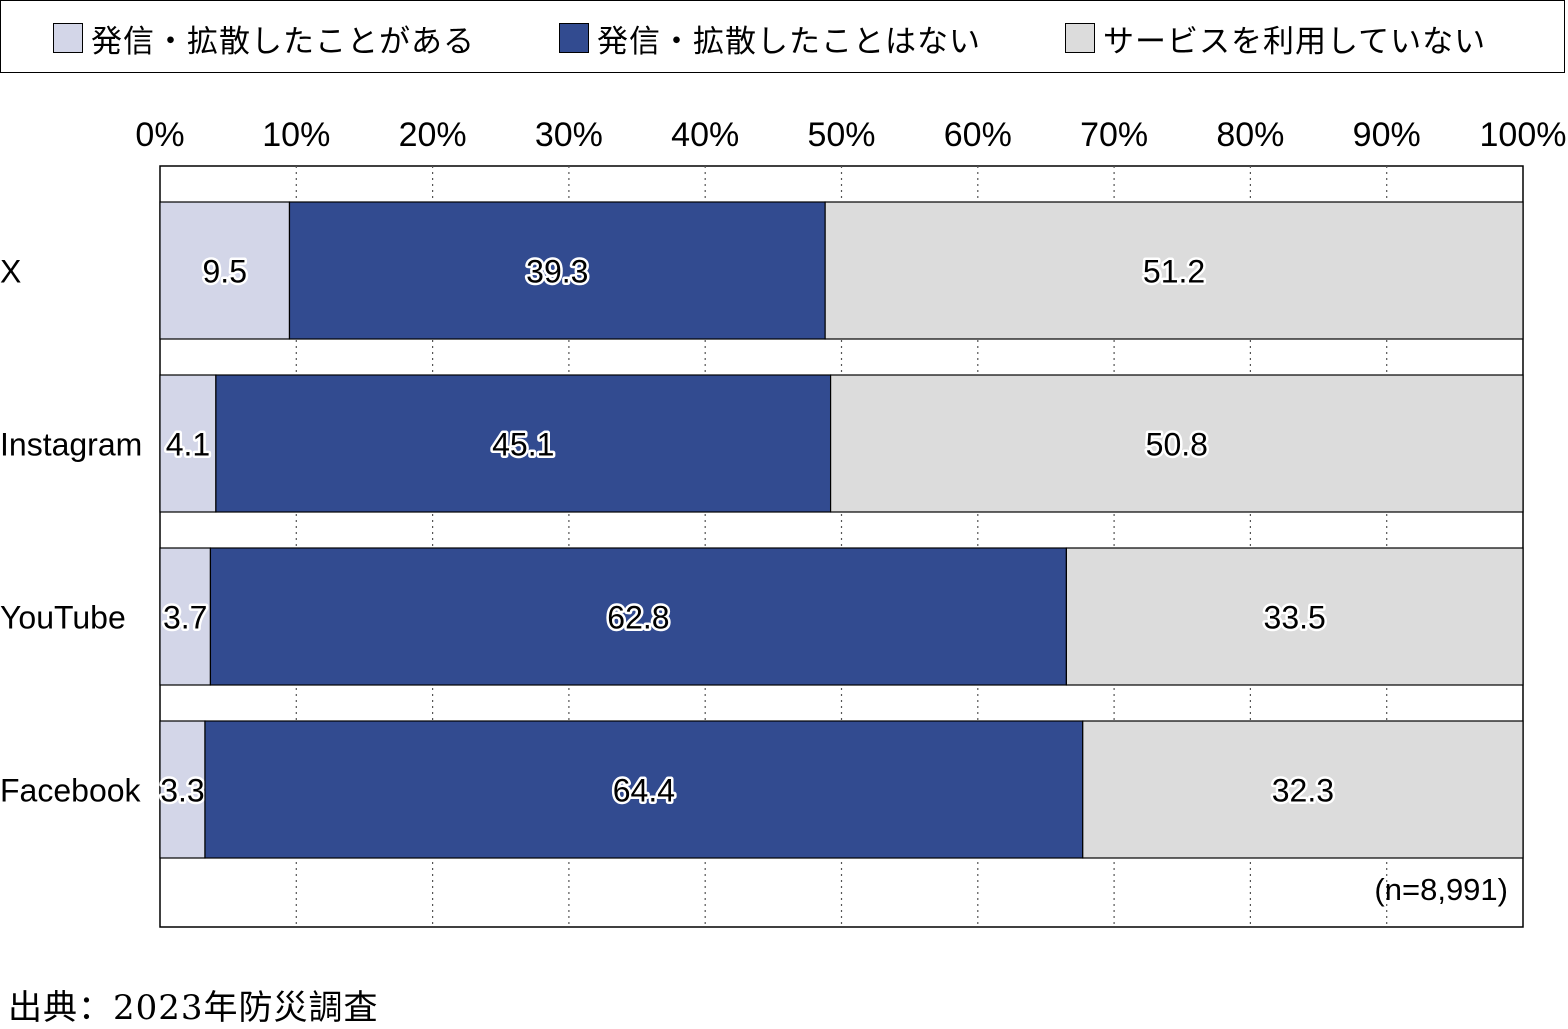  I want to click on data-label: 9.5, so click(225, 272).